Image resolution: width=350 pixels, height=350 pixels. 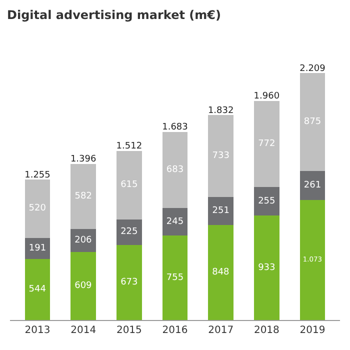 I want to click on total-label: 1.960, so click(x=267, y=97).